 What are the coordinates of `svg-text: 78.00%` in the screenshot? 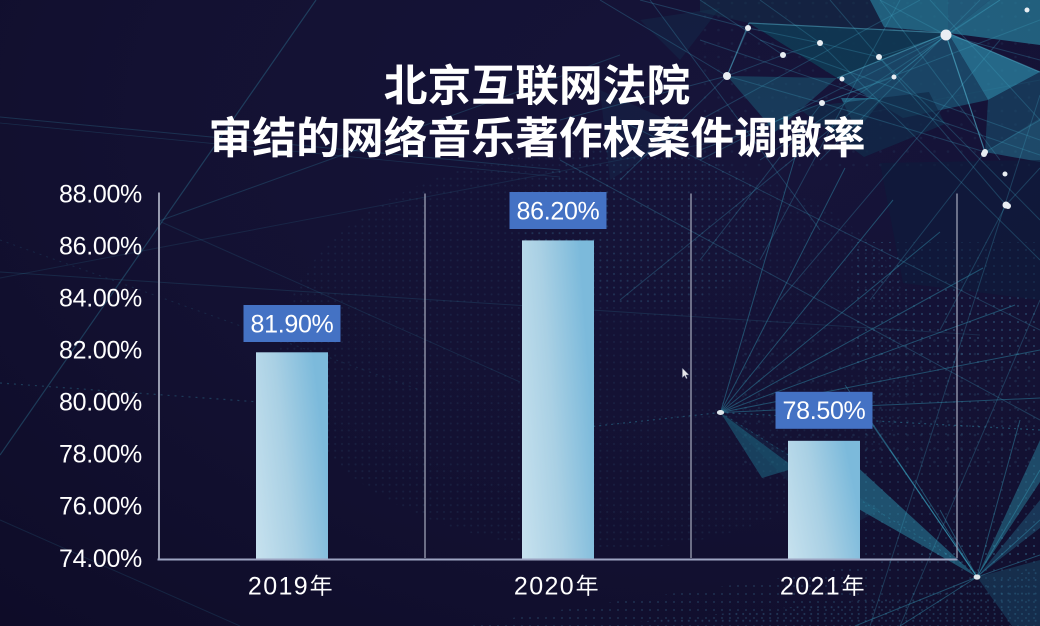 It's located at (100, 455).